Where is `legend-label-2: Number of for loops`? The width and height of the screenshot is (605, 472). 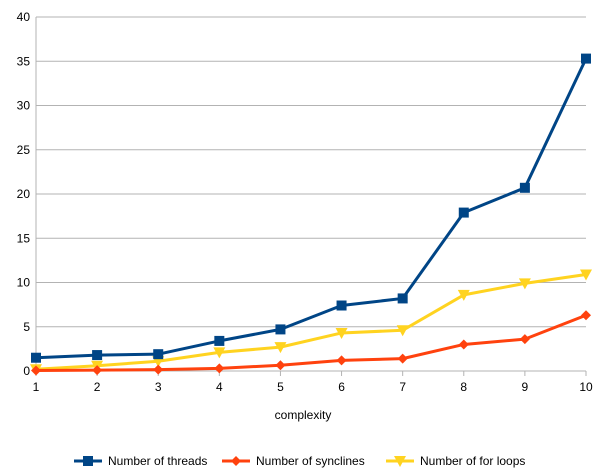
legend-label-2: Number of for loops is located at coordinates (472, 461).